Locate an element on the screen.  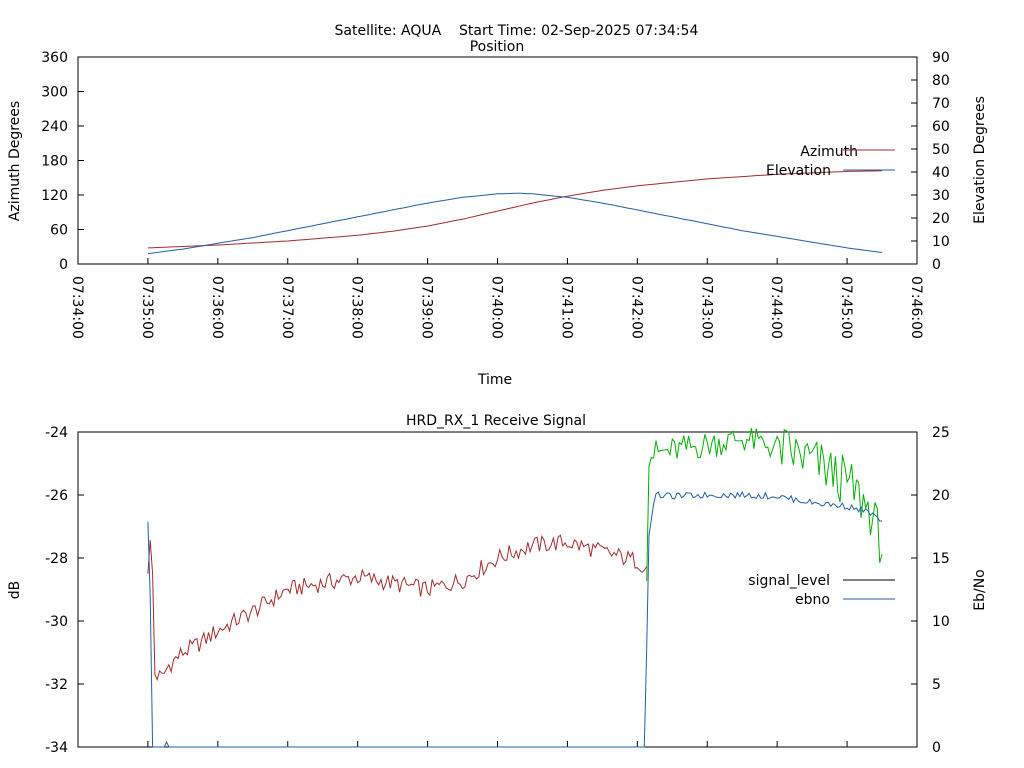
satellite-label: Satellite: AQUA is located at coordinates (388, 31).